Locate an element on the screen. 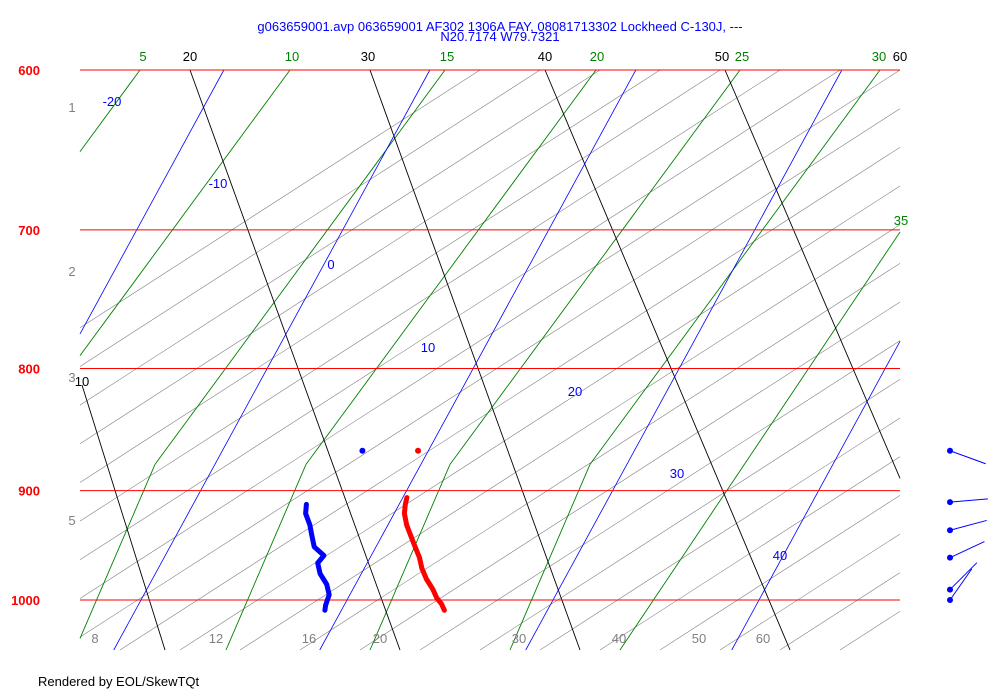  temperature-profile is located at coordinates (424, 554).